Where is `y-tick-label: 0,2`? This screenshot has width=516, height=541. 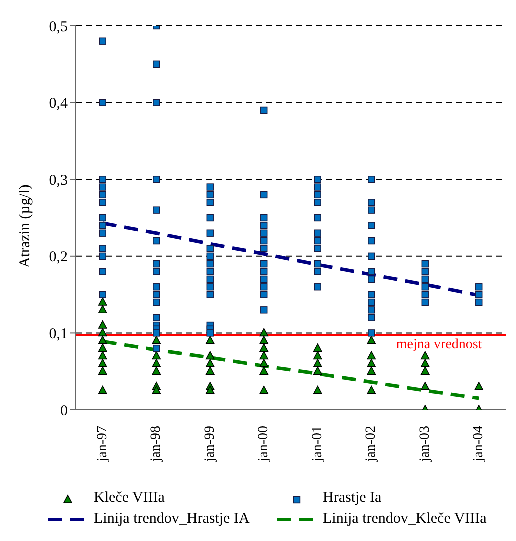
y-tick-label: 0,2 is located at coordinates (58, 258).